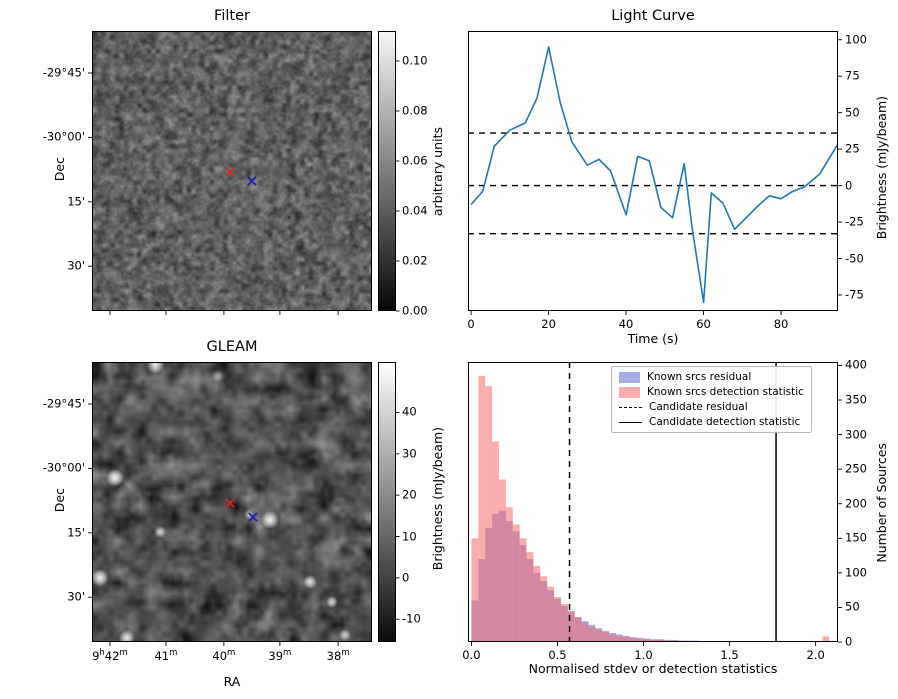 Image resolution: width=898 pixels, height=699 pixels. I want to click on colorbar-tick-label: 0.02, so click(415, 260).